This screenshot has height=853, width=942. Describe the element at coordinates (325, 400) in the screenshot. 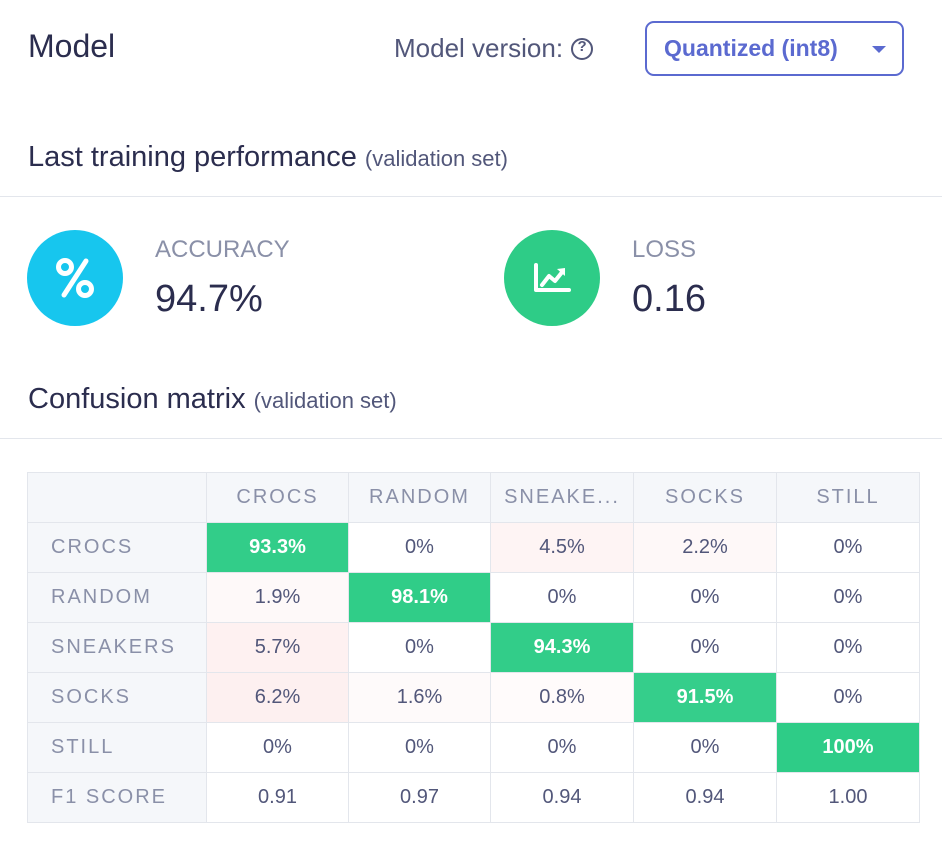

I see `confusion-subtitle: (validation set)` at that location.